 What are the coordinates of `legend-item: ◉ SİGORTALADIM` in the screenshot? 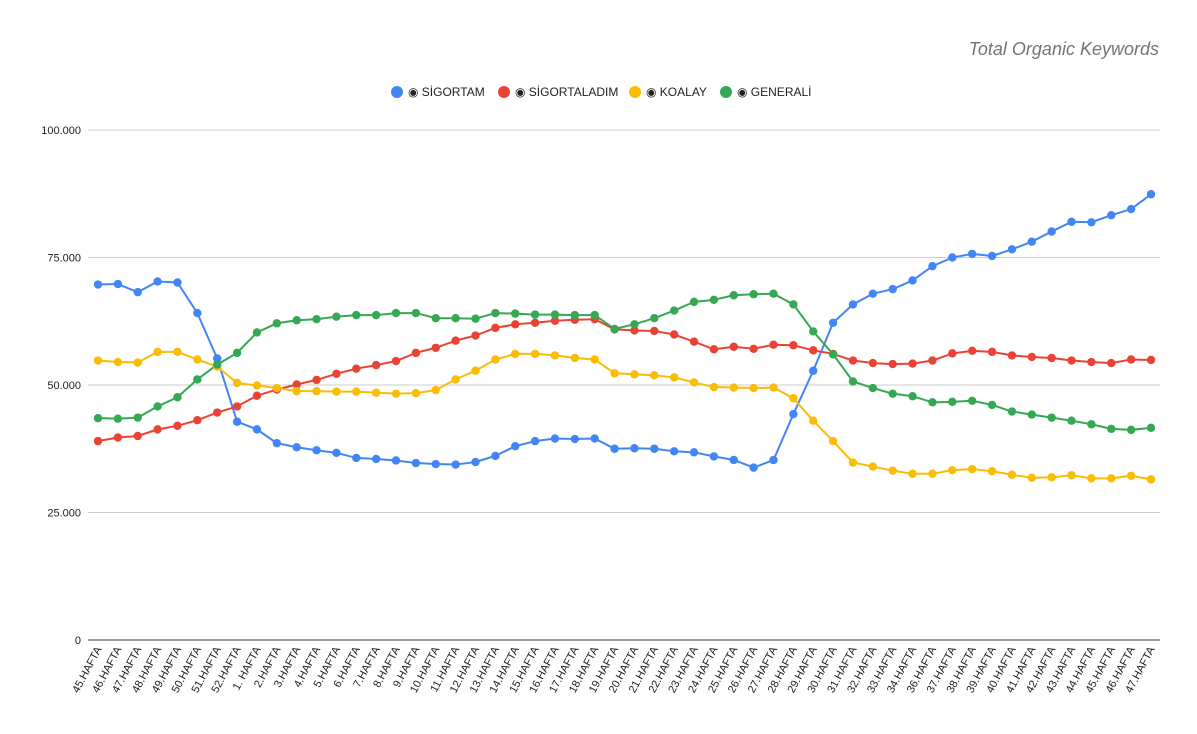 It's located at (558, 92).